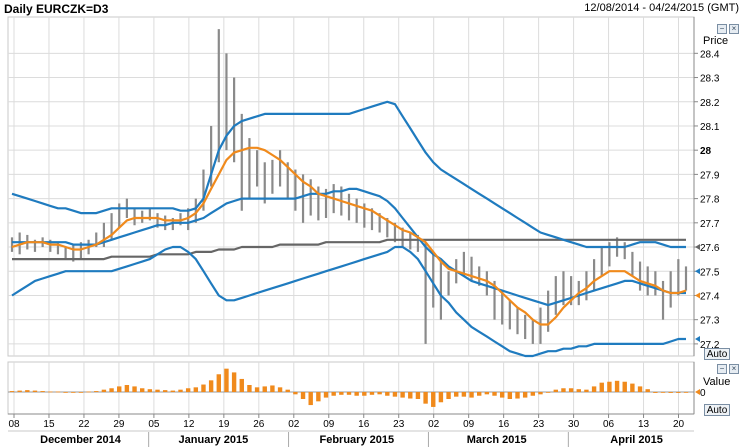 The height and width of the screenshot is (447, 743). I want to click on y-tick-label: 27.5, so click(710, 272).